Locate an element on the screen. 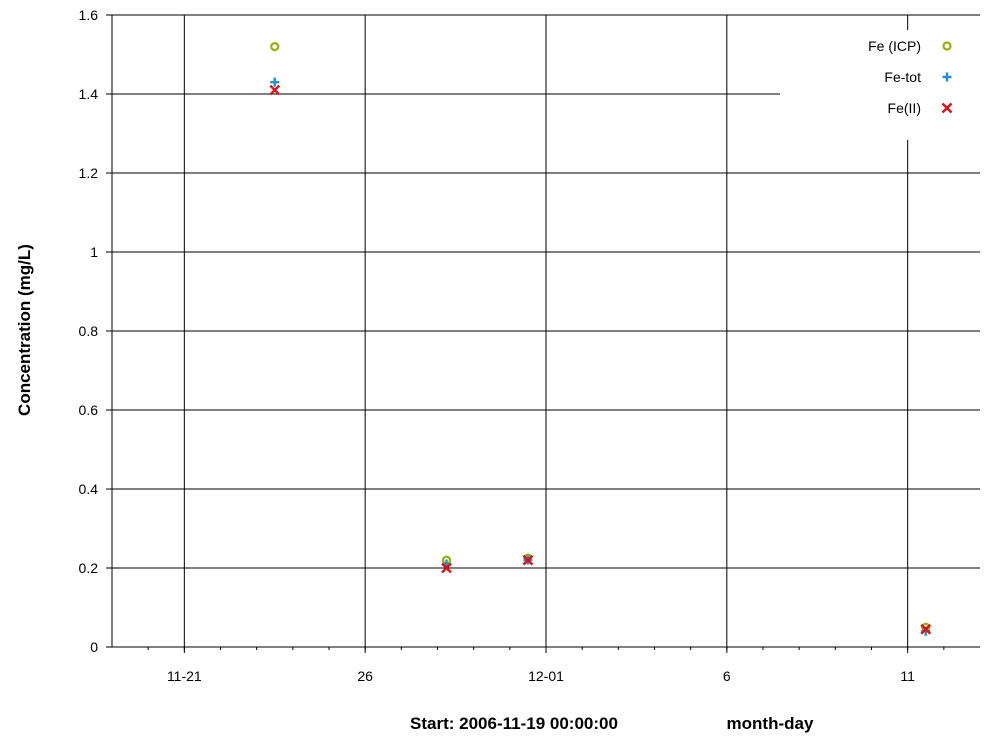 The height and width of the screenshot is (740, 995). x-tick-label: 11-21 is located at coordinates (184, 676).